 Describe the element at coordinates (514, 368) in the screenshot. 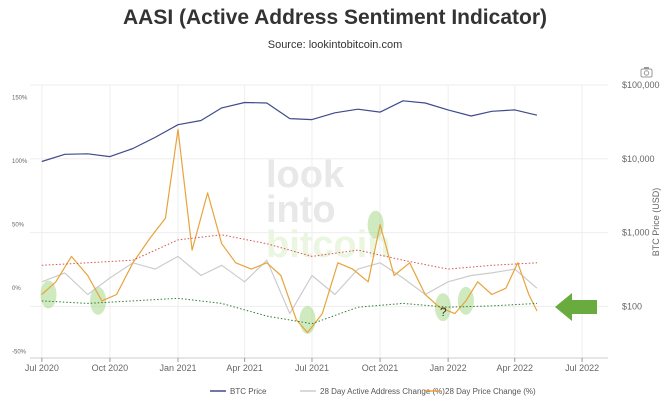

I see `x-tick-label: Apr 2022` at that location.